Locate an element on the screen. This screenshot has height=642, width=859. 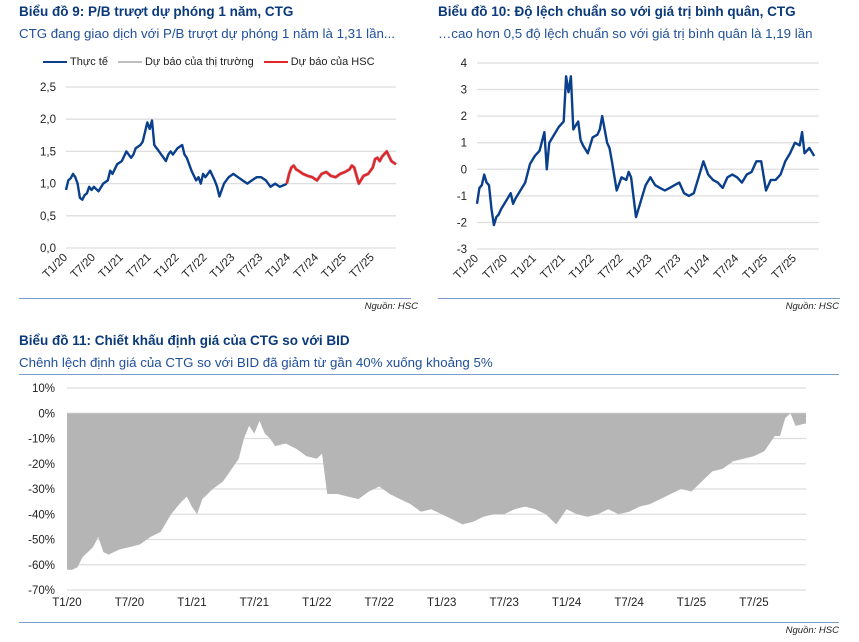
series-line-market-forecast is located at coordinates (341, 167).